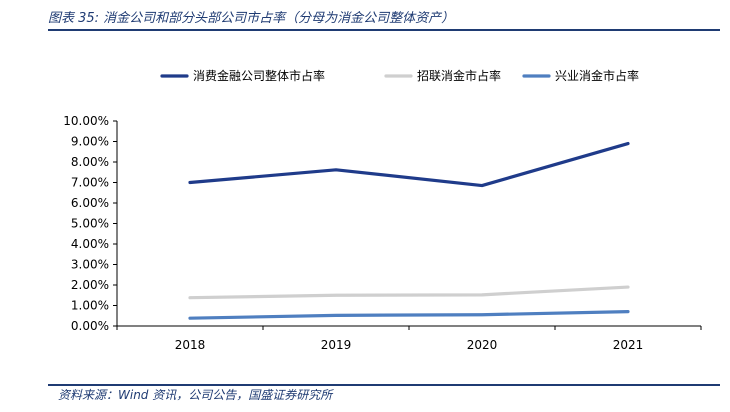  I want to click on y-tick-label: 4.00%, so click(90, 244).